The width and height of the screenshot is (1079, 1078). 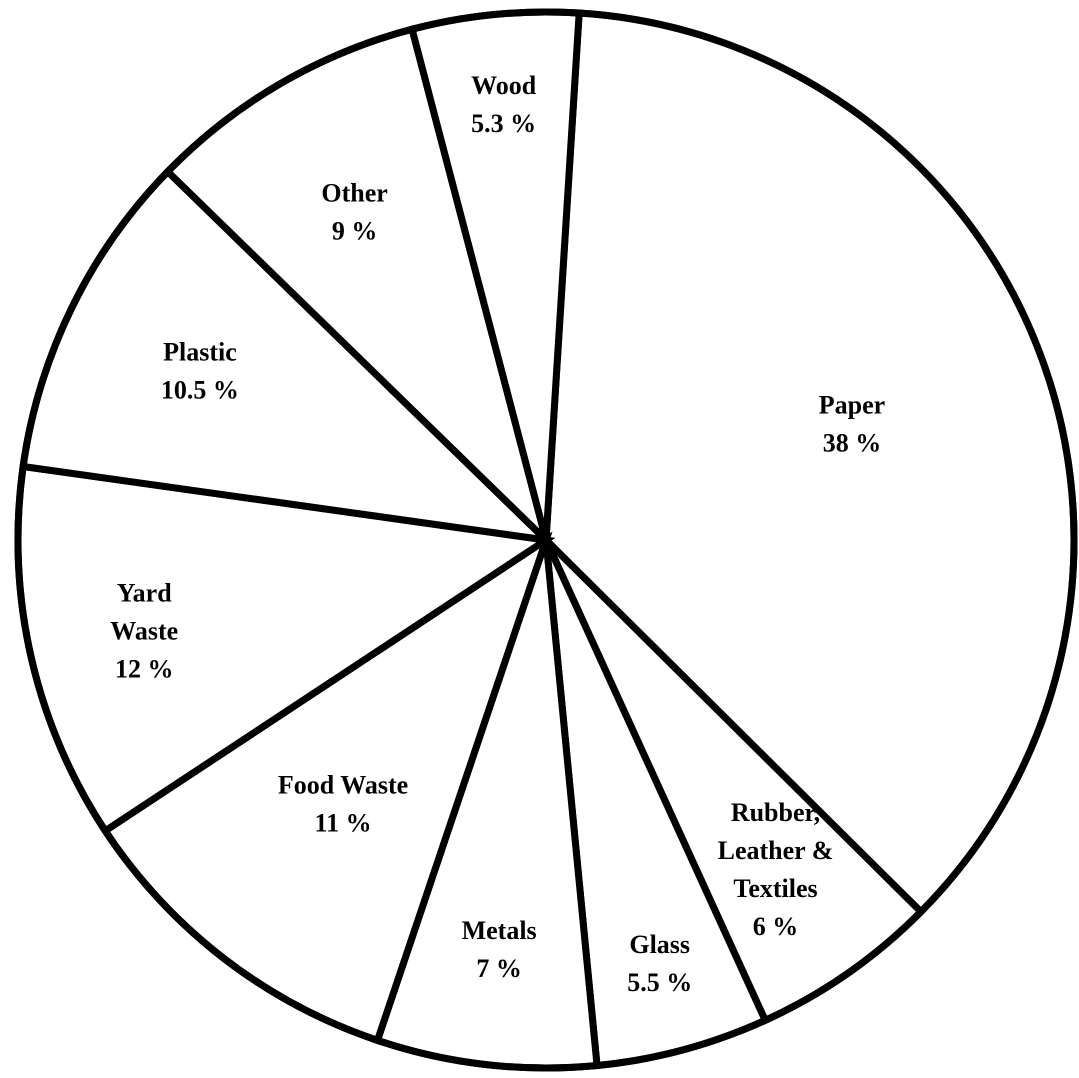 What do you see at coordinates (852, 424) in the screenshot?
I see `slice-label-paper: Paper 38 %` at bounding box center [852, 424].